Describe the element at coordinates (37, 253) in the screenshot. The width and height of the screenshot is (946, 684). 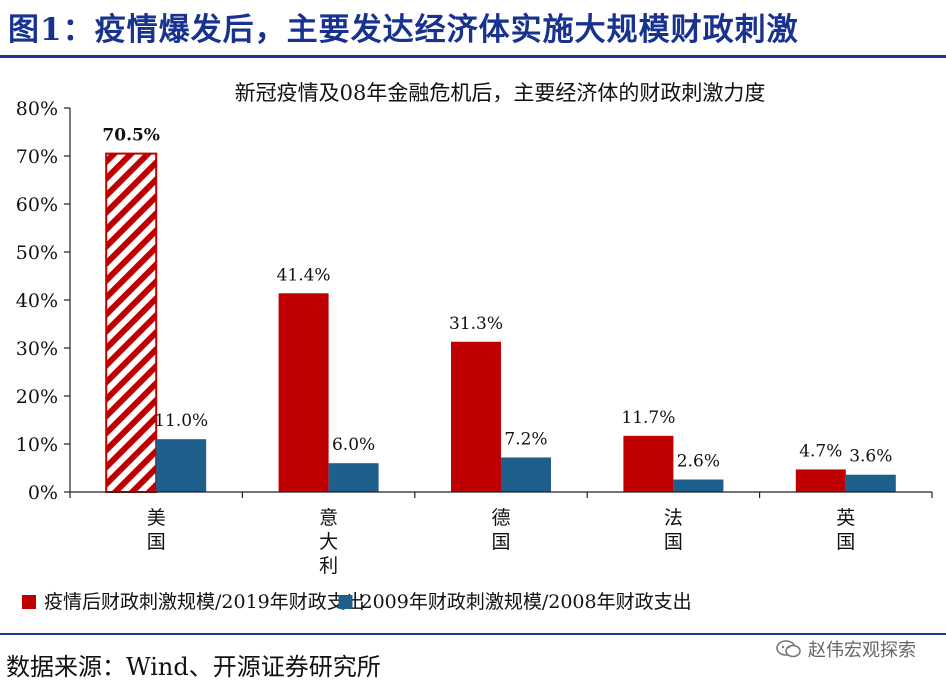
I see `y-tick-label: 50%` at that location.